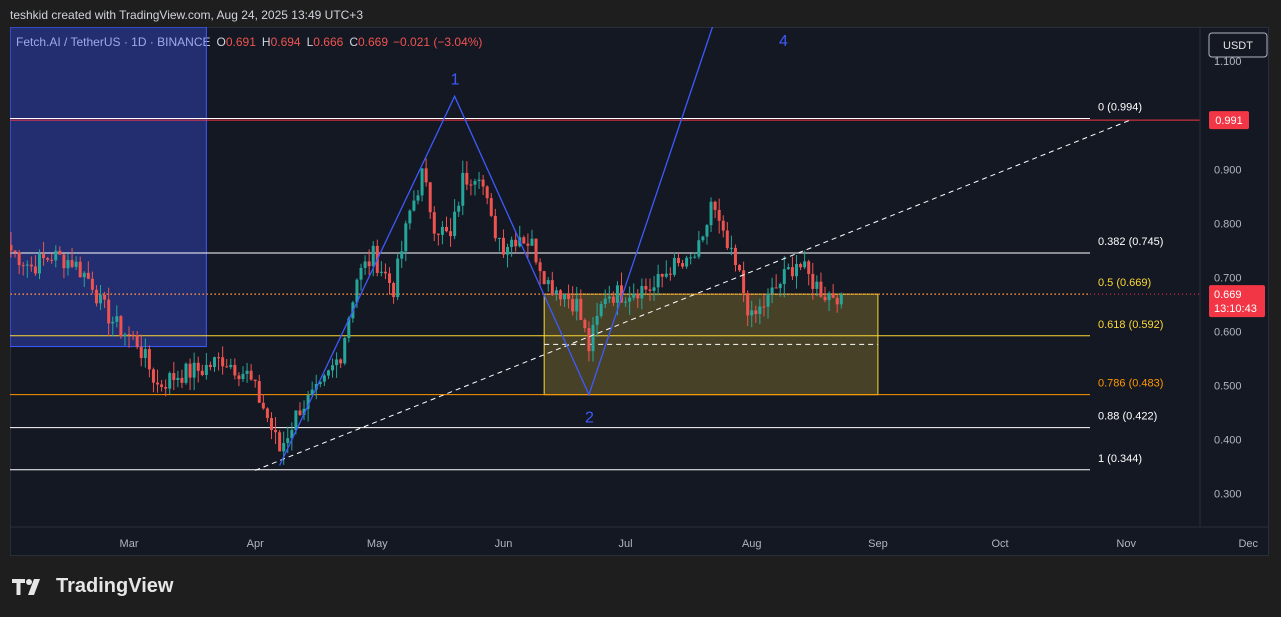 This screenshot has height=617, width=1281. What do you see at coordinates (1228, 332) in the screenshot?
I see `y-tick-label: 0.600` at bounding box center [1228, 332].